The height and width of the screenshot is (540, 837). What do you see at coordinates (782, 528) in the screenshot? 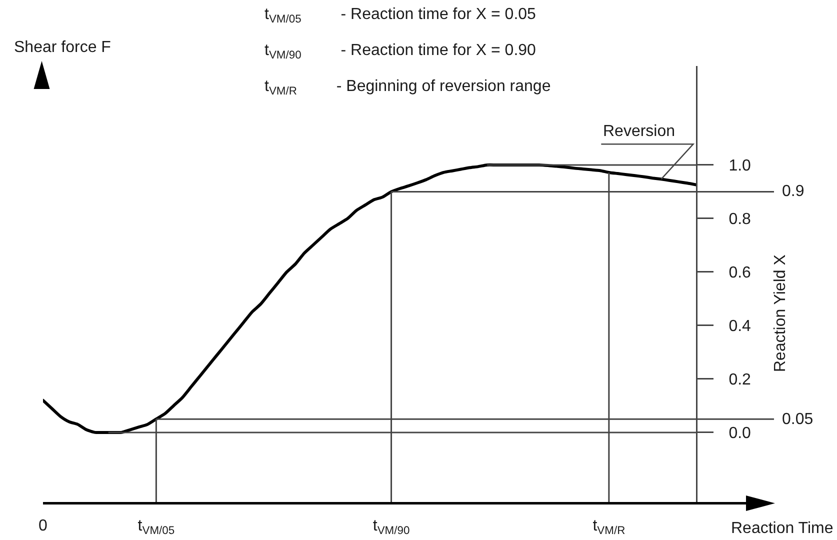
I see `x-axis-title: Reaction Time` at bounding box center [782, 528].